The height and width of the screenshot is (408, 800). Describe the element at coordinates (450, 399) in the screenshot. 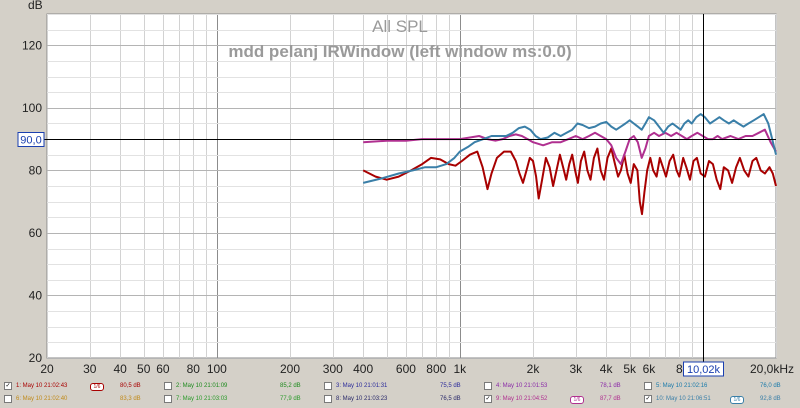

I see `legend-value: 76,5 dB` at that location.